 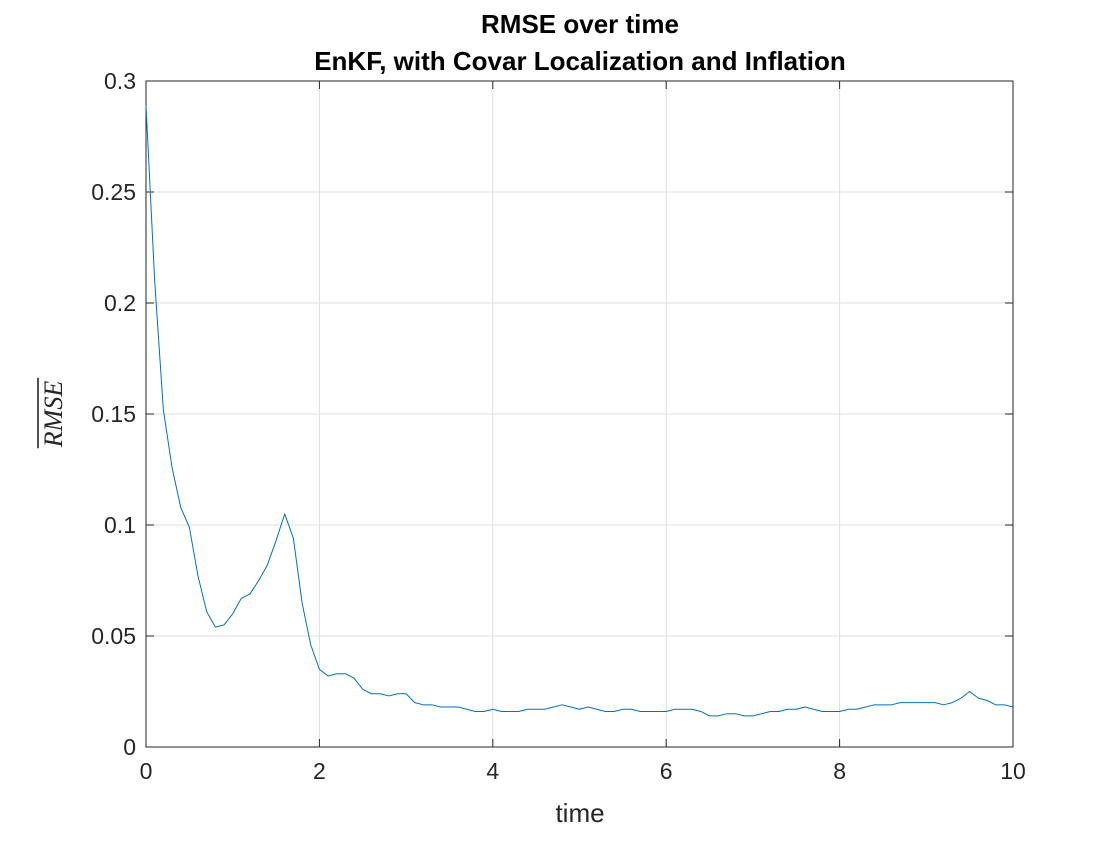 What do you see at coordinates (839, 771) in the screenshot?
I see `x-tick-label: 8` at bounding box center [839, 771].